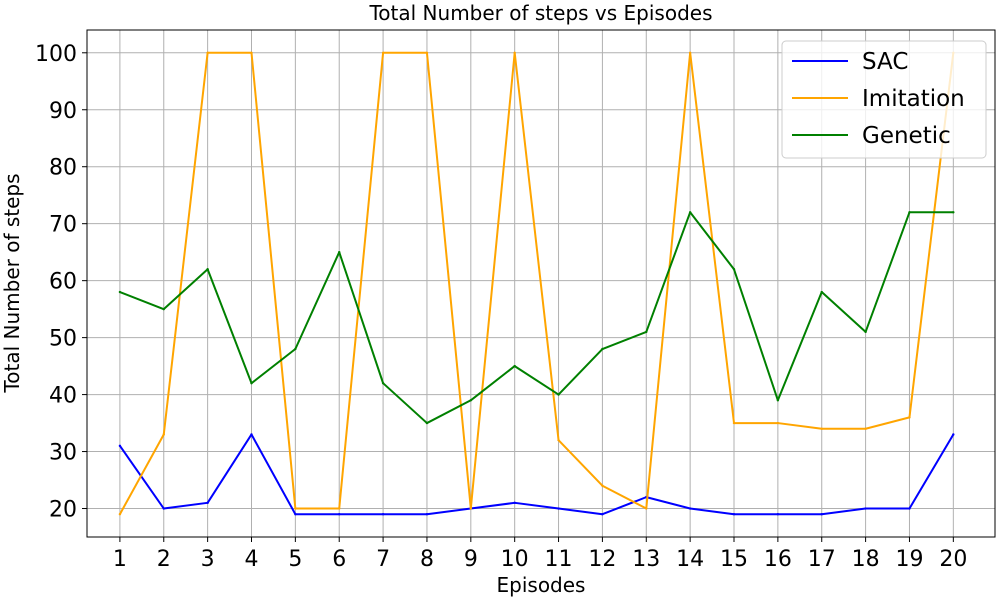 This screenshot has height=600, width=1000. I want to click on x-tick-label: 17, so click(822, 559).